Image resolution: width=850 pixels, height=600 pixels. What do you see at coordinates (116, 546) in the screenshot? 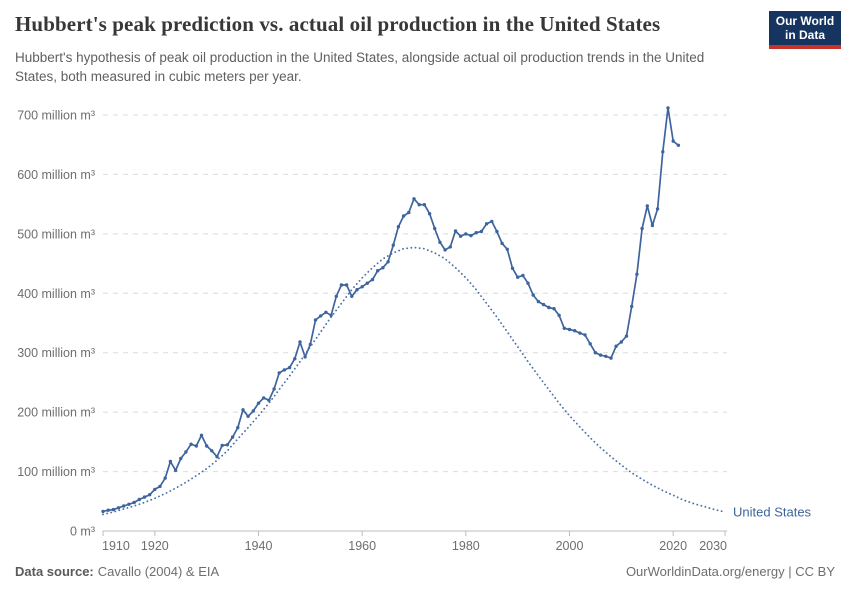
I see `x-axis-tick-label: 1910` at bounding box center [116, 546].